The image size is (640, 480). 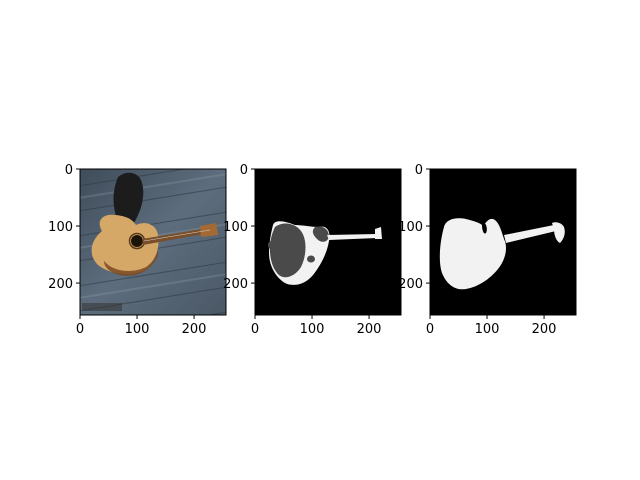 I want to click on panel-ground-truth-mask: 0 100 200 0 100 200, so click(x=487, y=250).